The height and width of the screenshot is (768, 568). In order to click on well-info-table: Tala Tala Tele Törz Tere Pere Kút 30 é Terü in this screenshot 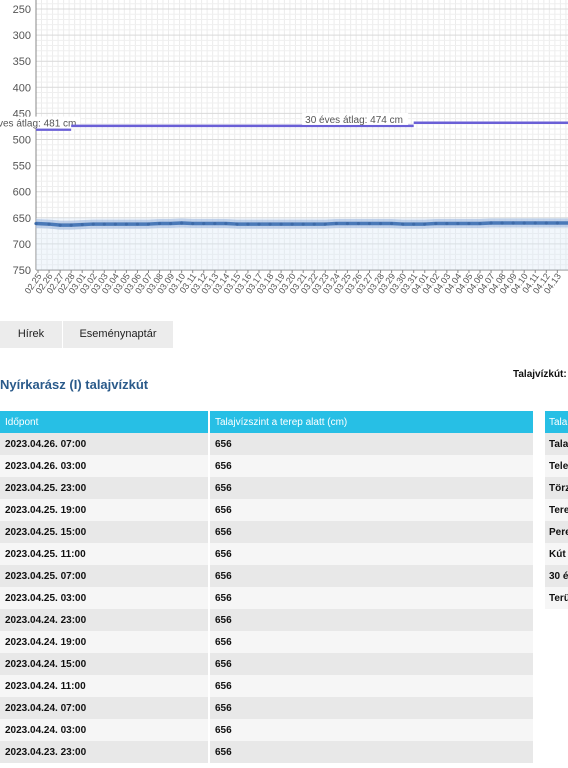, I will do `click(556, 510)`.